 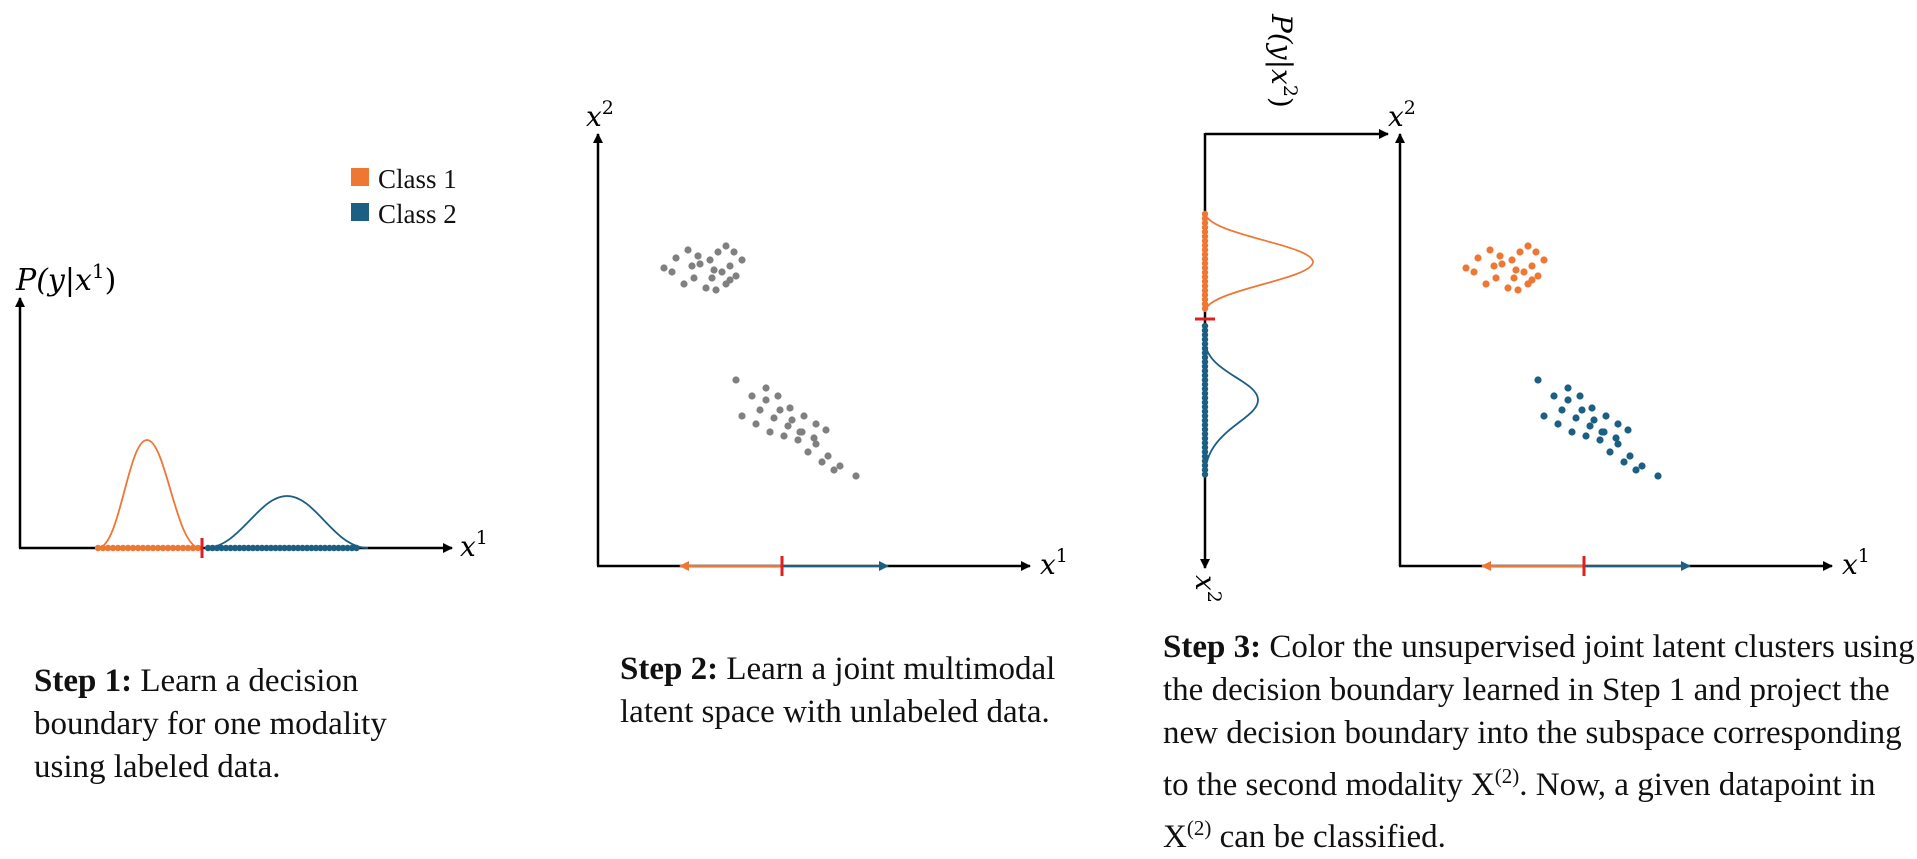 I want to click on class1-projected-points, so click(x=1205, y=261).